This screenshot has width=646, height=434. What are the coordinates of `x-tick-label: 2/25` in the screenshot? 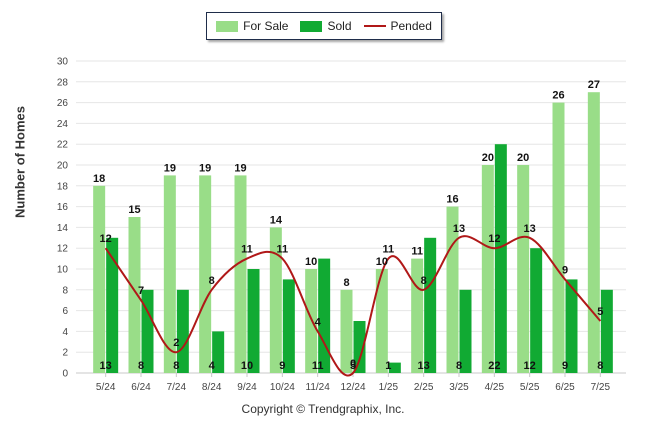 It's located at (424, 387).